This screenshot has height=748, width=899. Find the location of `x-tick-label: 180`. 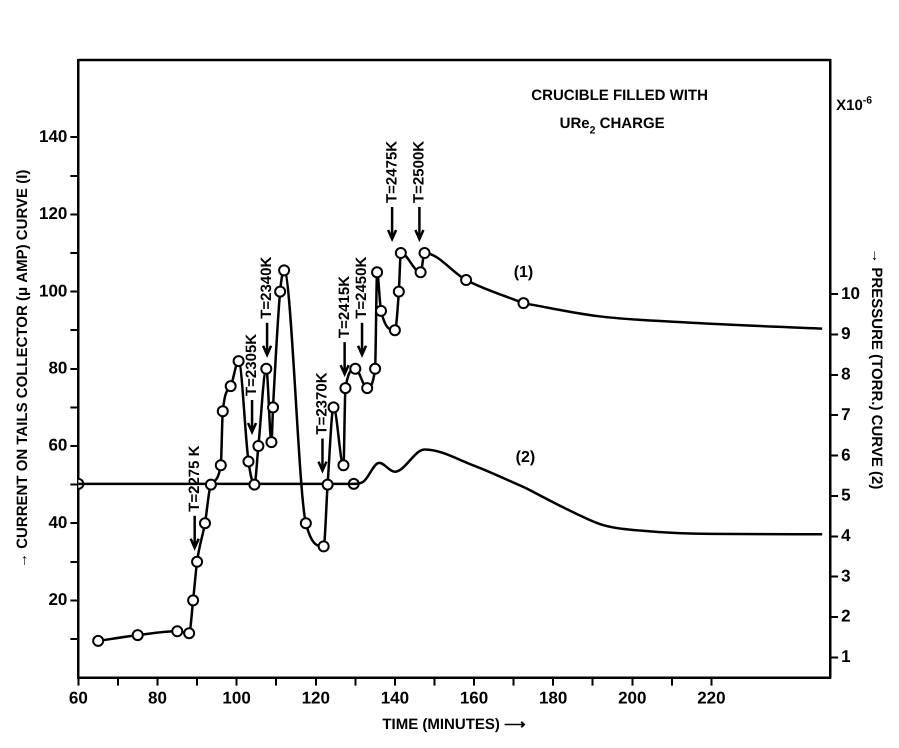

x-tick-label: 180 is located at coordinates (553, 698).